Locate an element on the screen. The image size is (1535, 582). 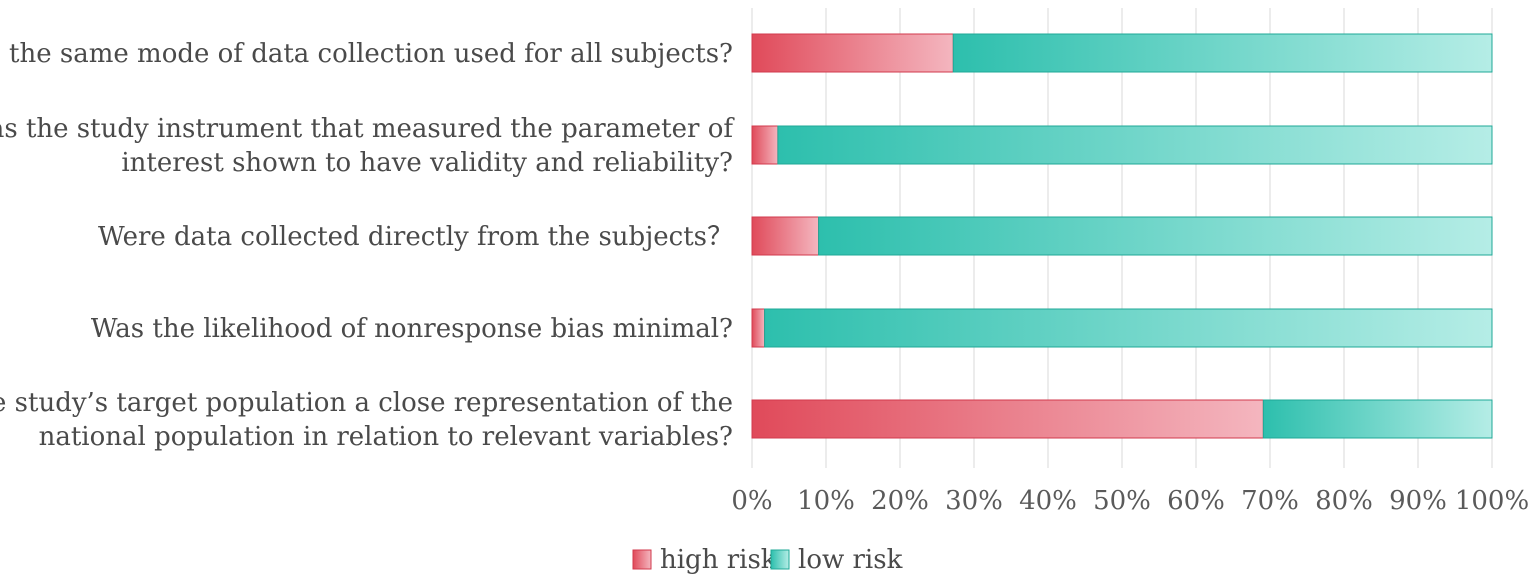
x-axis-ticks: 0% 10% 20% 30% 40% 50% 60% 70% 80% 90% 100% is located at coordinates (1130, 501).